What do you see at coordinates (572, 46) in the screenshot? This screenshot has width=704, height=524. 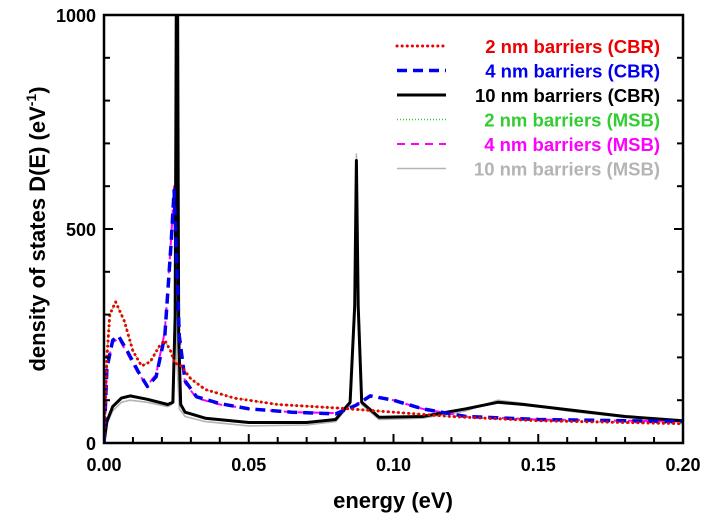 I see `legend-label: 2 nm barriers (CBR)` at bounding box center [572, 46].